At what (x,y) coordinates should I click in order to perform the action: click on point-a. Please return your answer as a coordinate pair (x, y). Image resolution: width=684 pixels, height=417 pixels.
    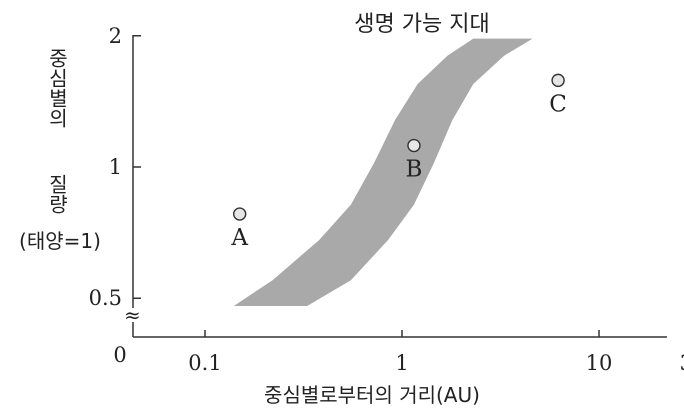
    Looking at the image, I should click on (239, 214).